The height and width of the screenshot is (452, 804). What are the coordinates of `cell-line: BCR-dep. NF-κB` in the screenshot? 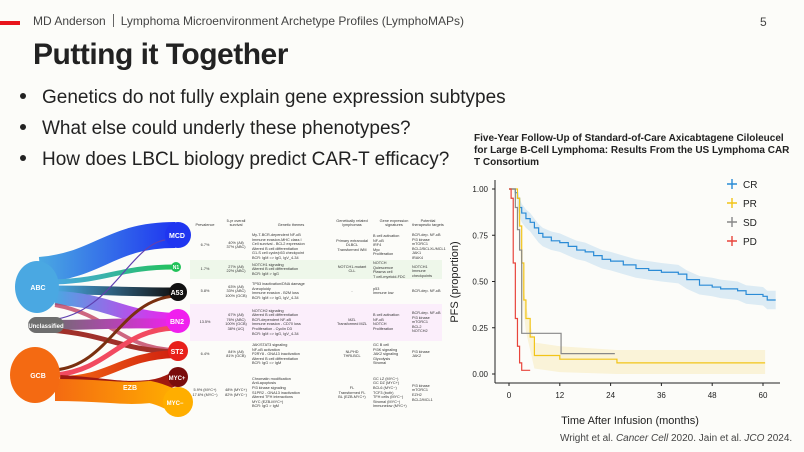 It's located at (426, 313).